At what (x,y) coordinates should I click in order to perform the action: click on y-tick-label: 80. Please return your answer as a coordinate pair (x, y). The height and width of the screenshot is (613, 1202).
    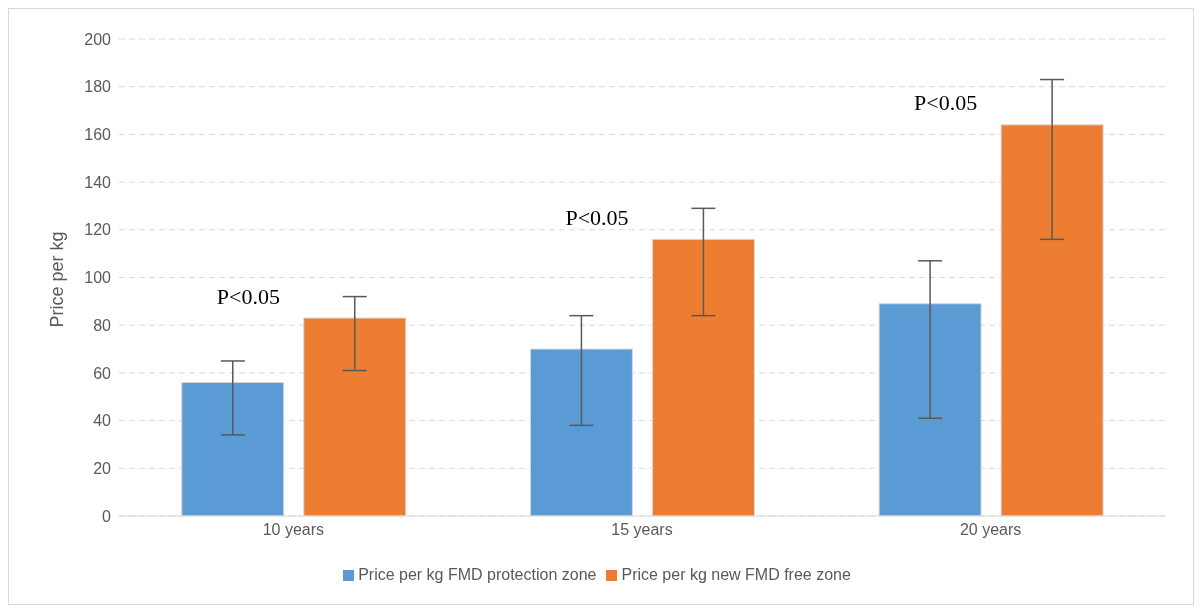
    Looking at the image, I should click on (102, 325).